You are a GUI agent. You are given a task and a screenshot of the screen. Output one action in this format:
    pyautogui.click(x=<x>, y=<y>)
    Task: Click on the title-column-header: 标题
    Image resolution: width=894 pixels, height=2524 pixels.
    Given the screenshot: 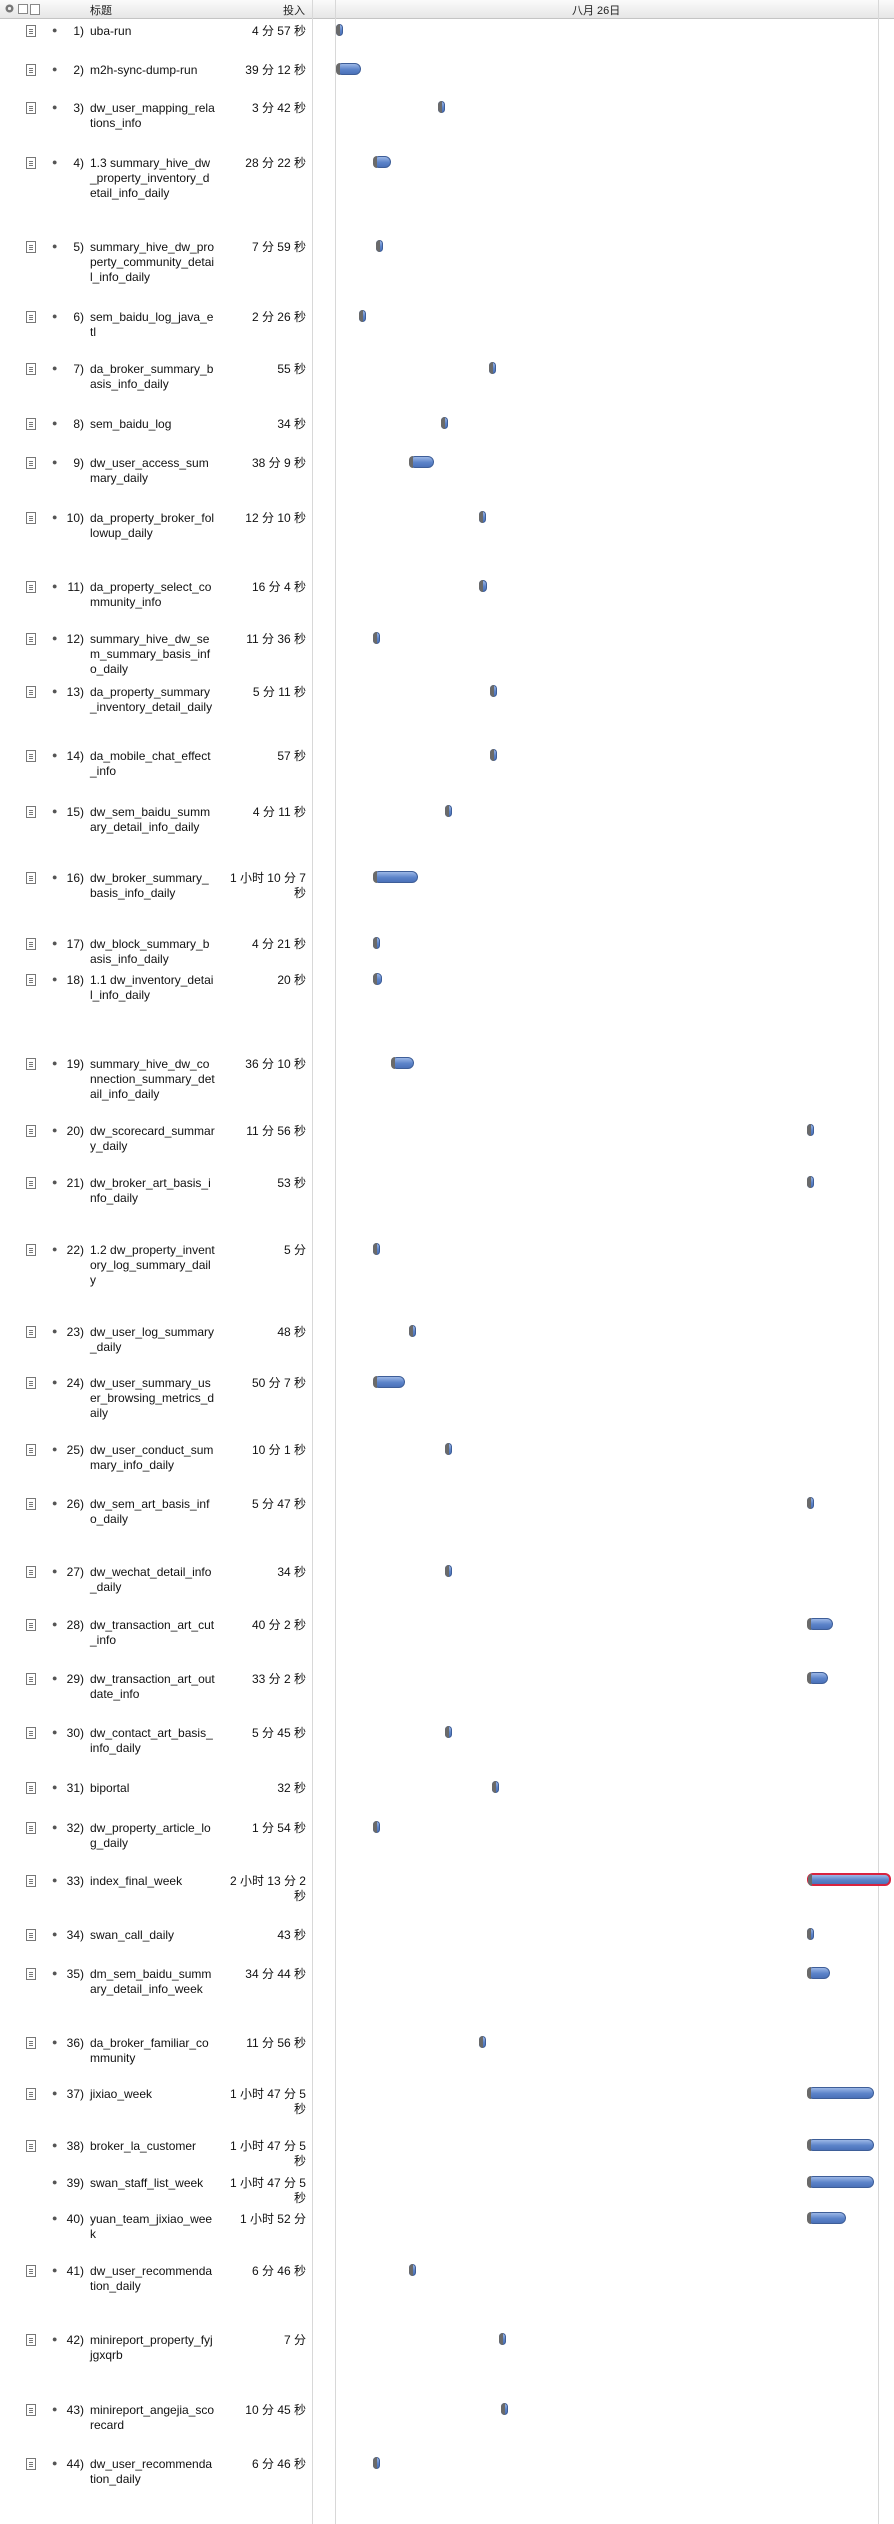 What is the action you would take?
    pyautogui.click(x=101, y=11)
    